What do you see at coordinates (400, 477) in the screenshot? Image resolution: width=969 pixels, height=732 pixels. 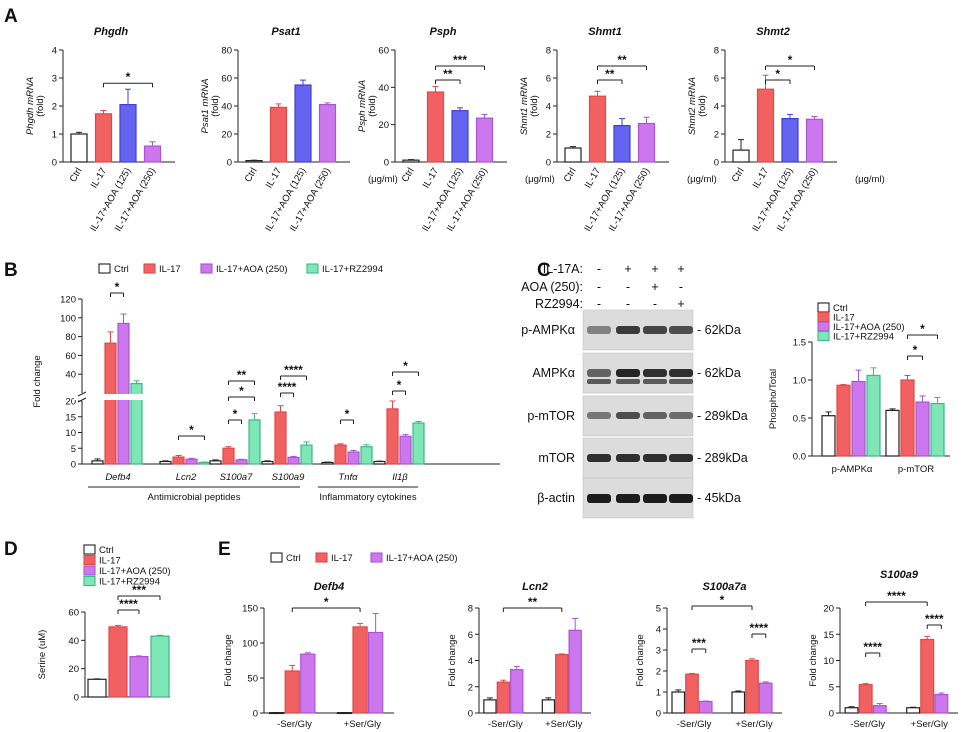 I see `x-tick-label: Il1β` at bounding box center [400, 477].